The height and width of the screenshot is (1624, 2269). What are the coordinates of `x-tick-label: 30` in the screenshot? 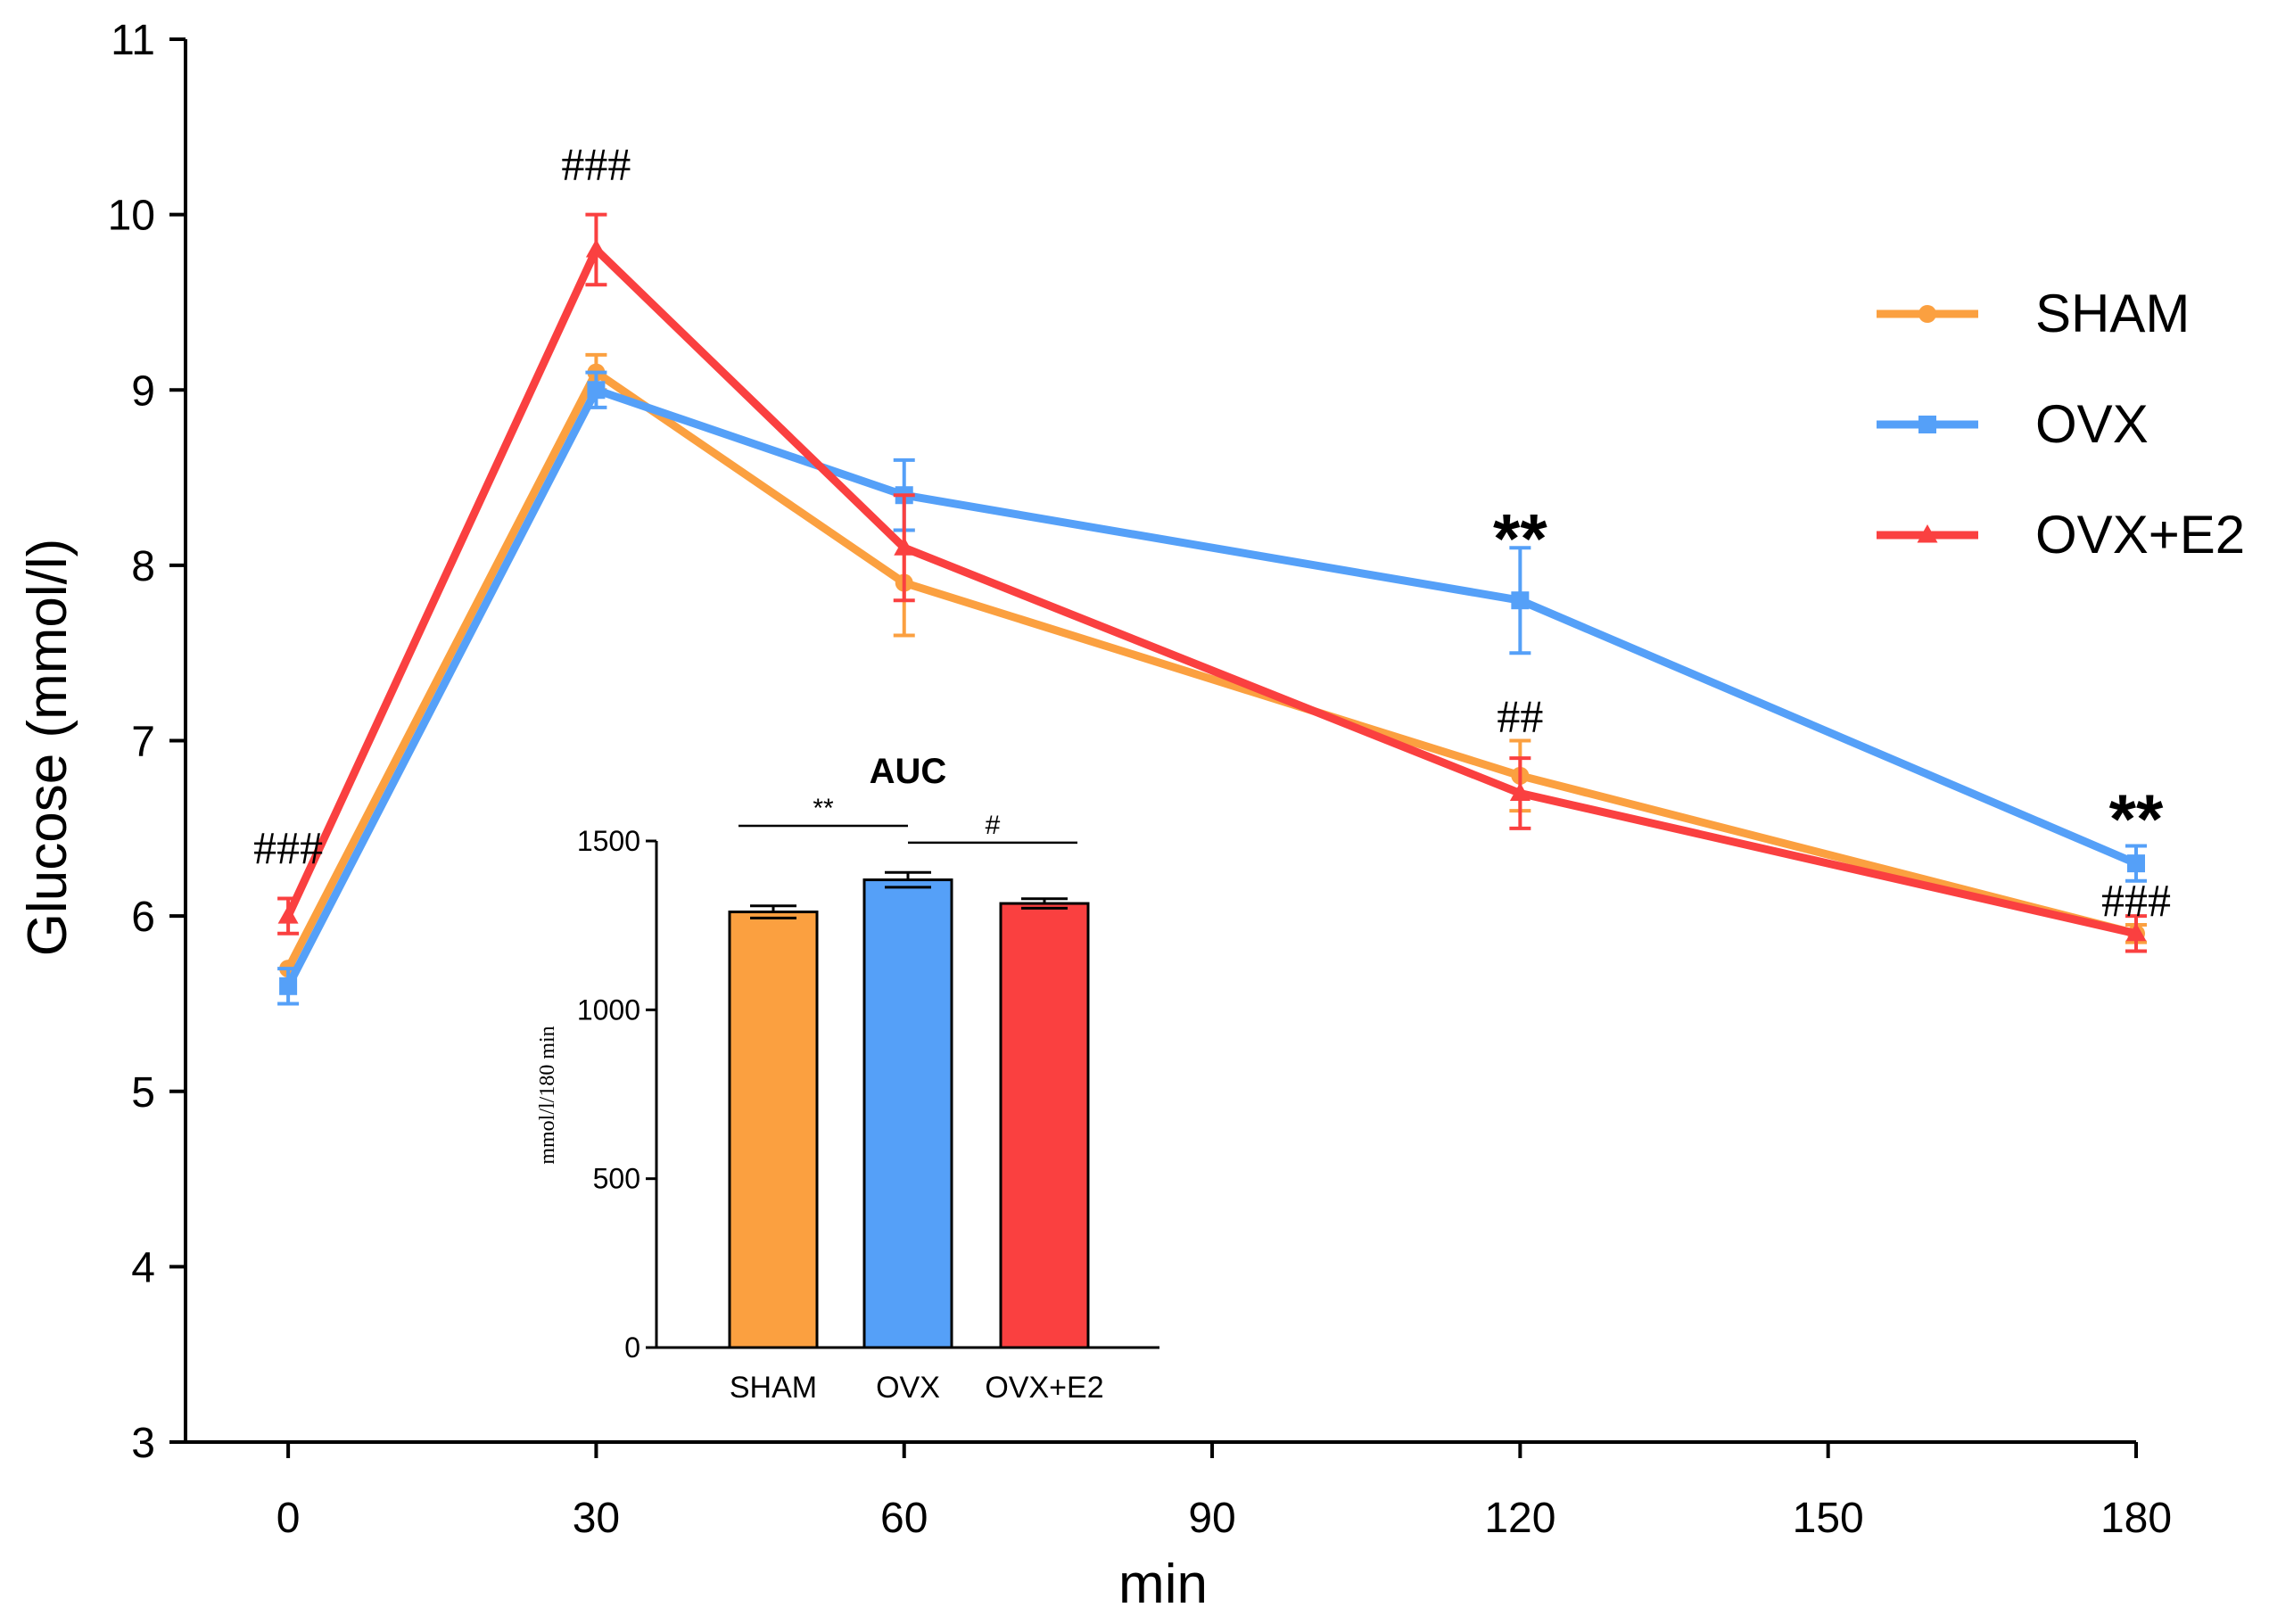 It's located at (596, 1518).